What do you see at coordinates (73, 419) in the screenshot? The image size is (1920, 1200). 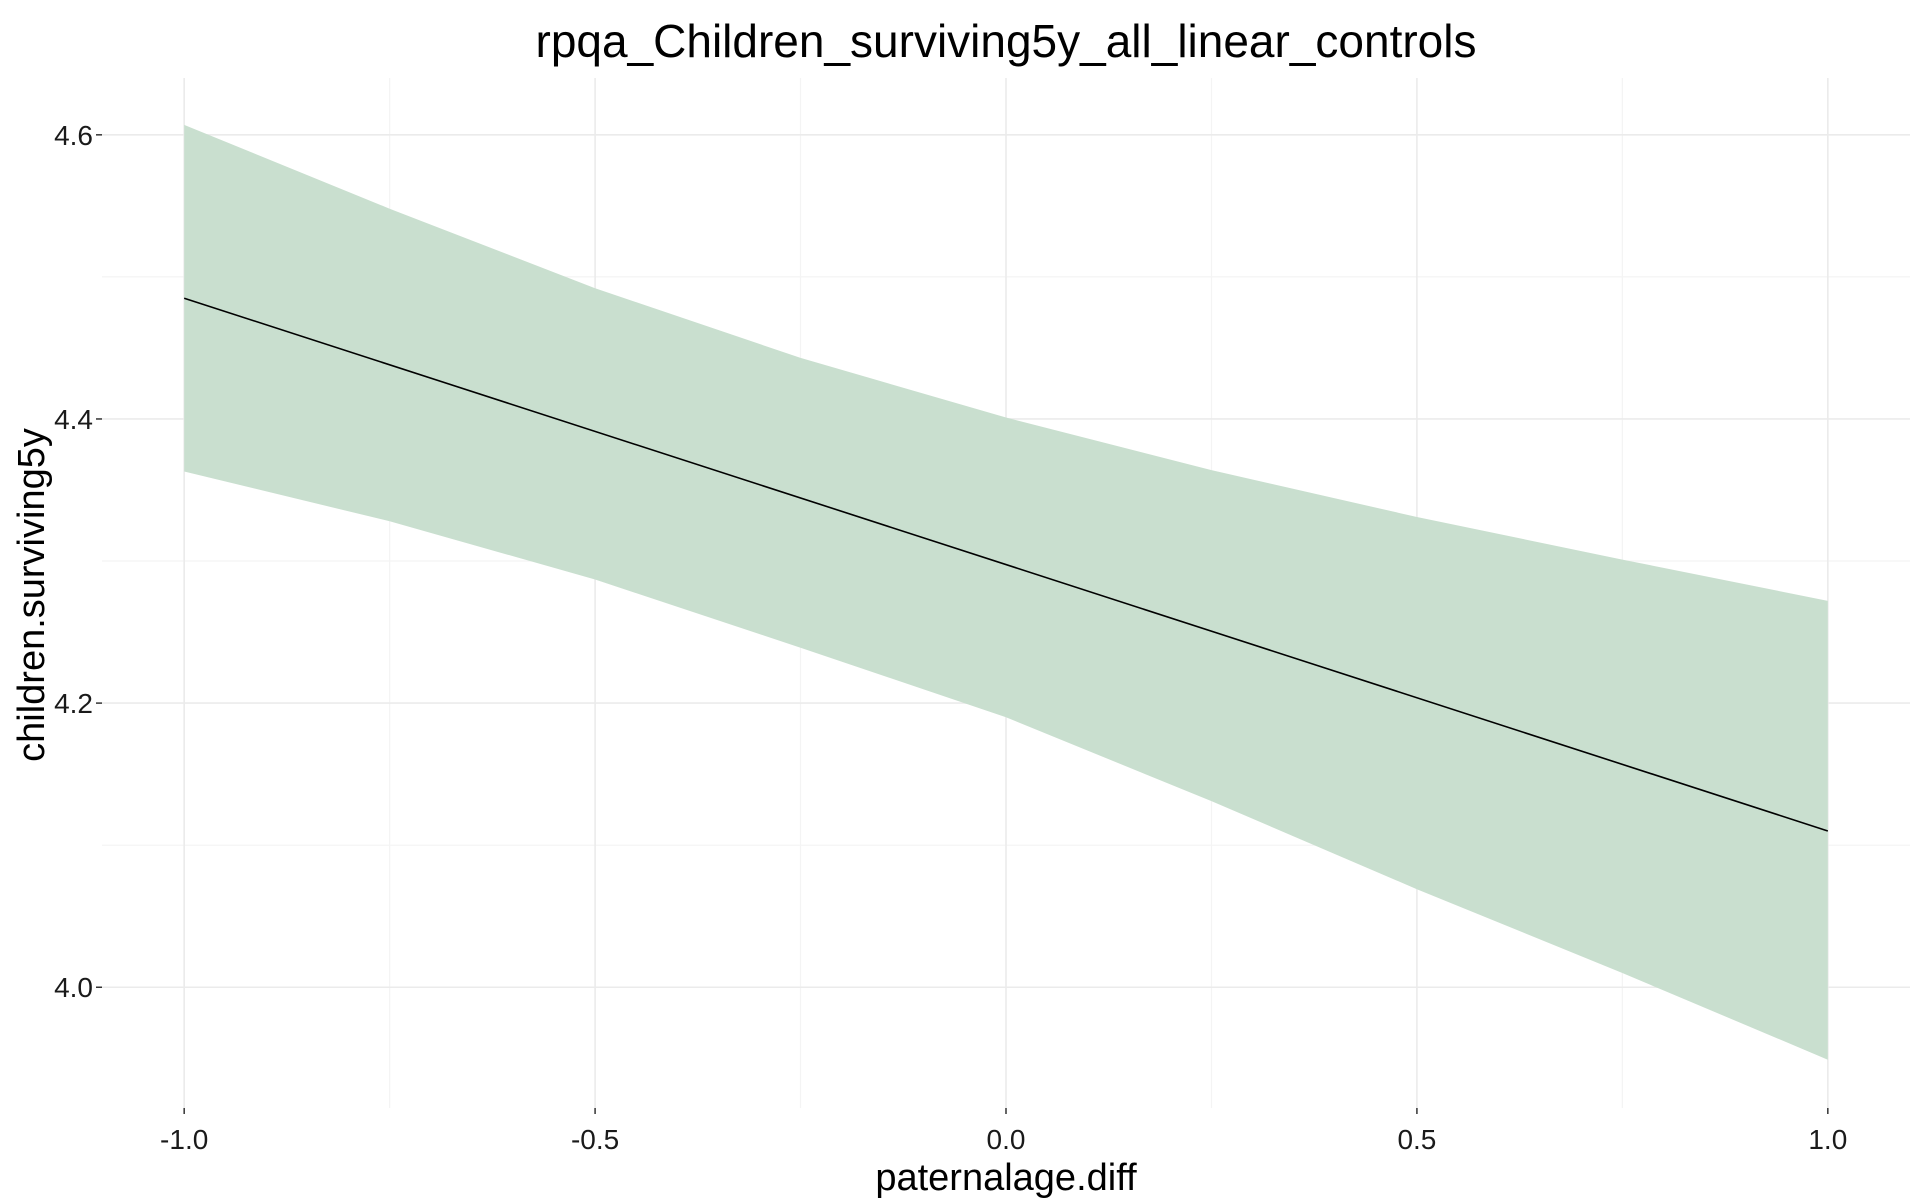 I see `y-tick-label: 4.4` at bounding box center [73, 419].